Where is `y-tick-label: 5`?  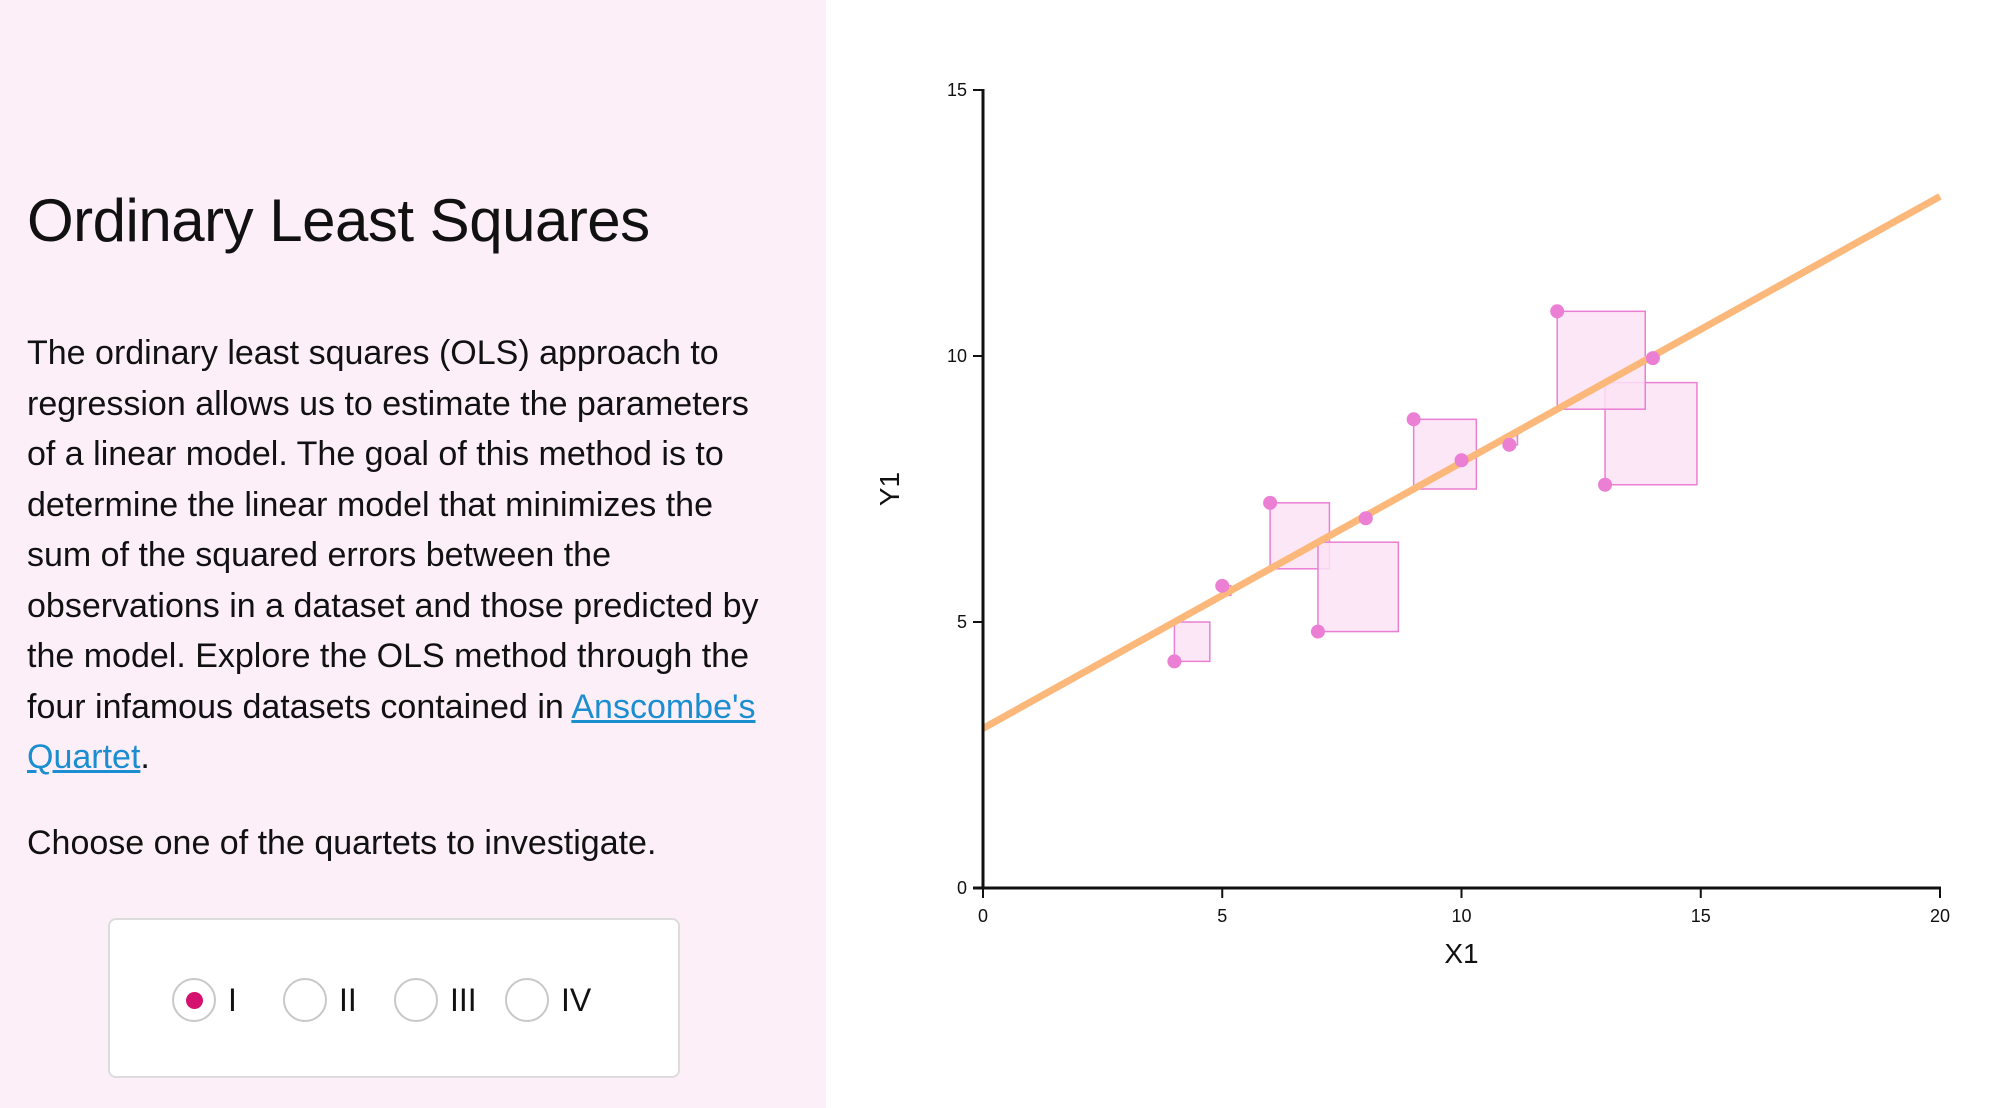 y-tick-label: 5 is located at coordinates (962, 622).